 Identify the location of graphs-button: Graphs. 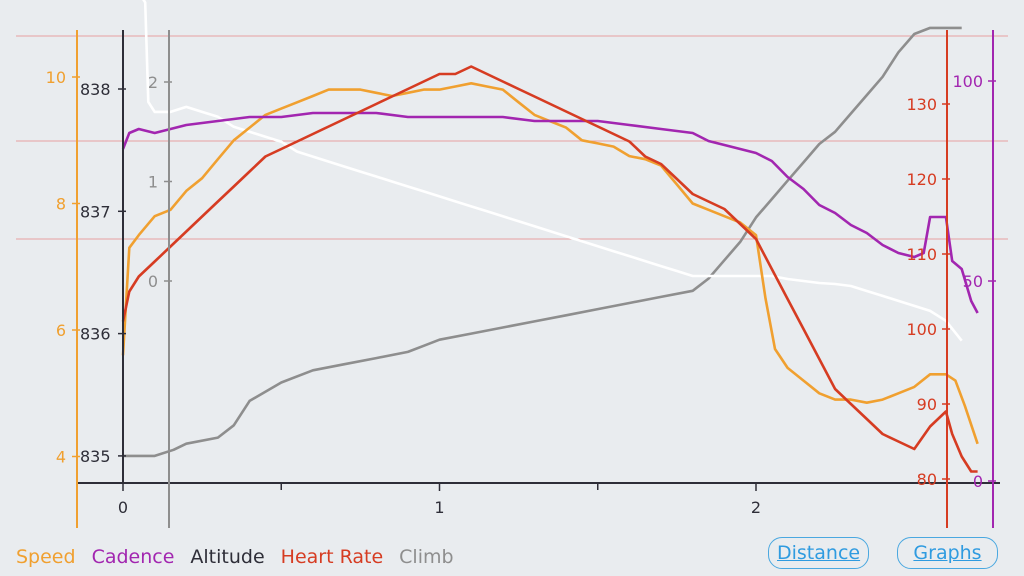
(947, 553).